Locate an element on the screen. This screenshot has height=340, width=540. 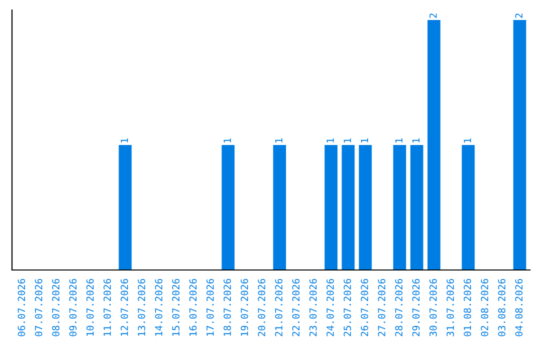
x-tick-label: 01.08.2026 is located at coordinates (468, 307).